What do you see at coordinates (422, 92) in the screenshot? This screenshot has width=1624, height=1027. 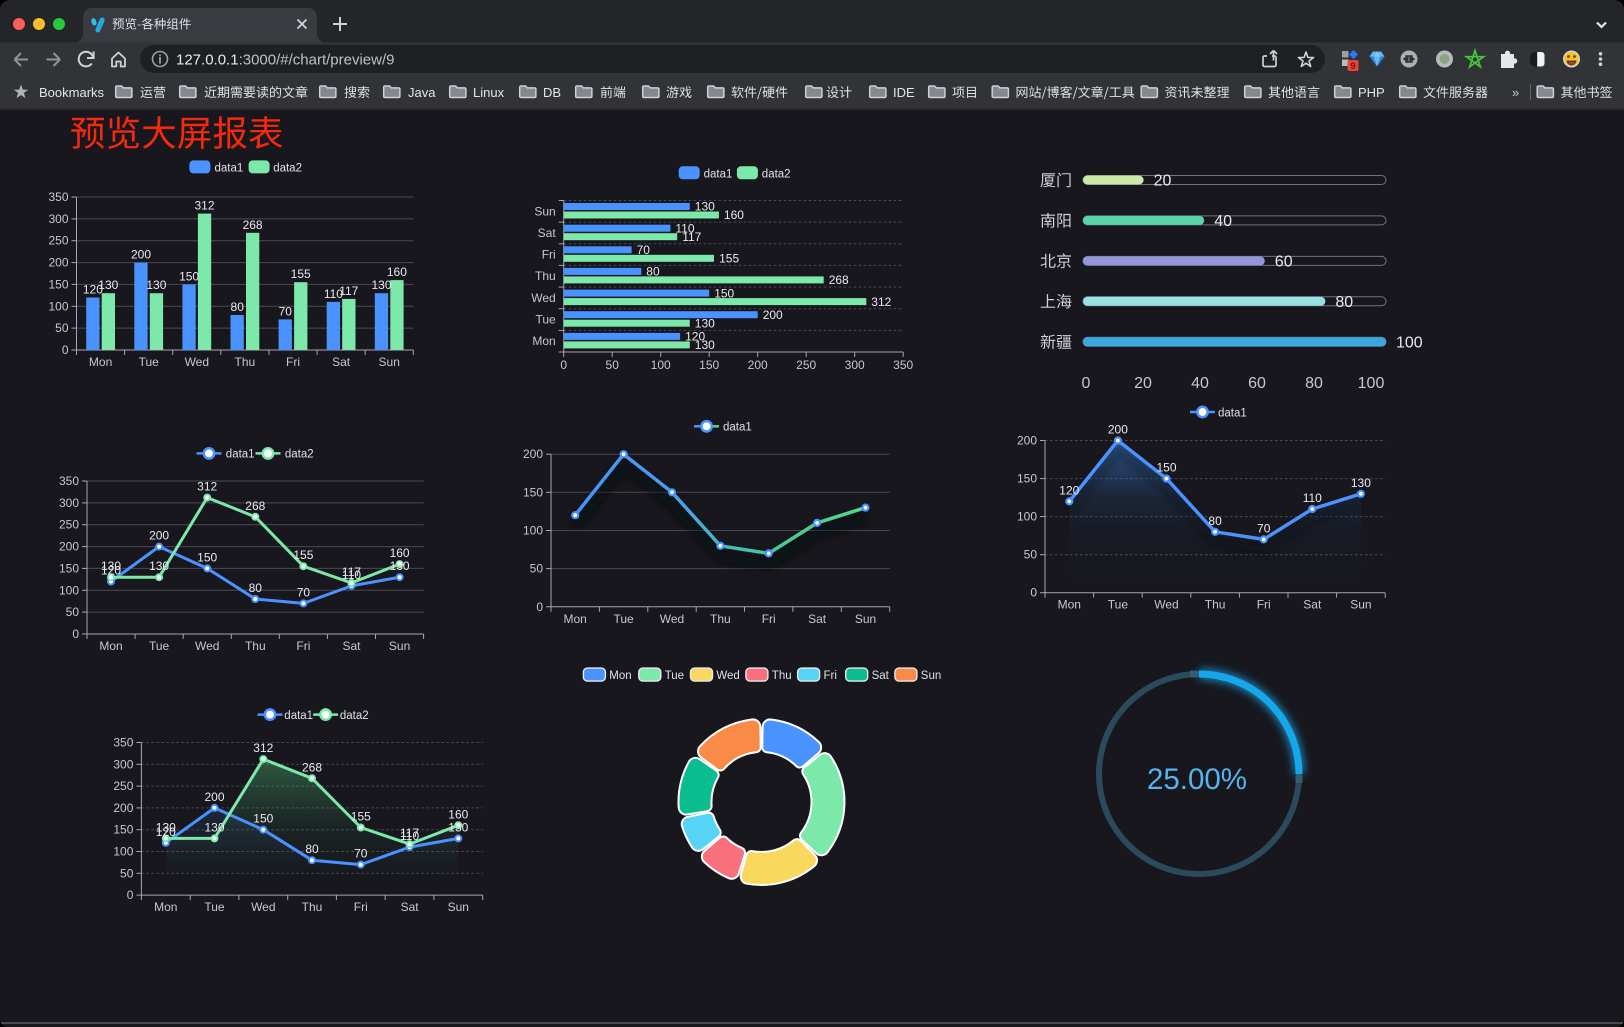 I see `svg-text: Java` at bounding box center [422, 92].